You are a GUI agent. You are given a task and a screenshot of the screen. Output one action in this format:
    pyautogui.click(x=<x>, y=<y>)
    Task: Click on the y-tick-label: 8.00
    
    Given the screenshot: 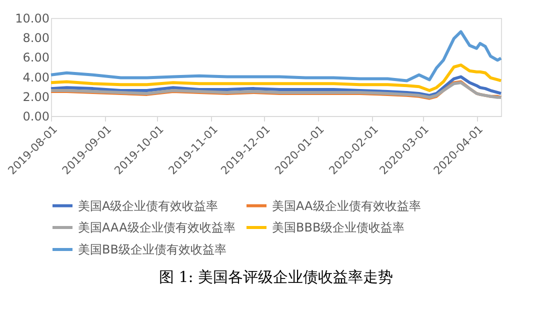 What is the action you would take?
    pyautogui.click(x=36, y=38)
    